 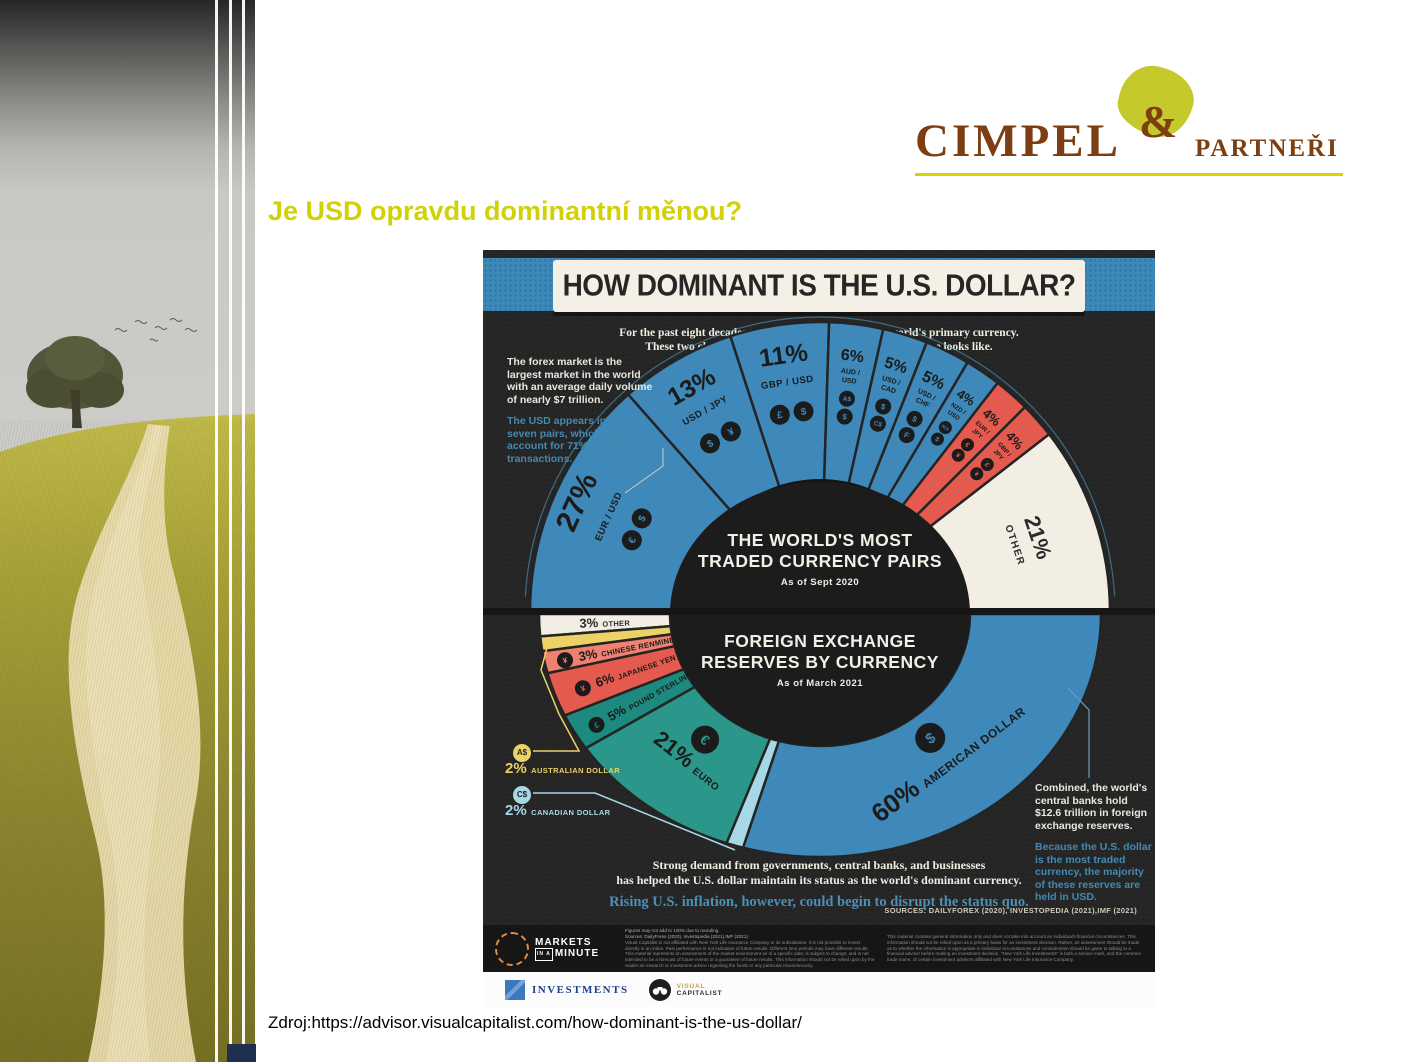 I want to click on svg-text: 60%AMERICAN DOLLAR, so click(x=947, y=761).